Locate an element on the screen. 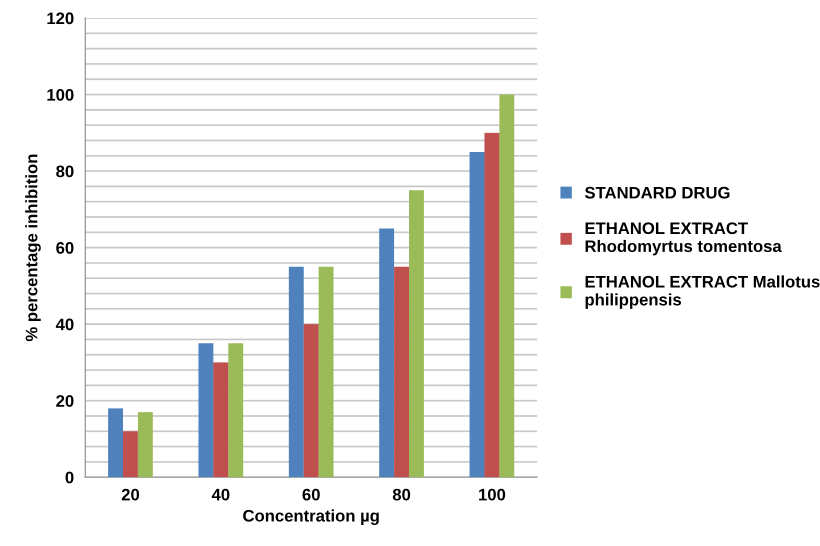 Image resolution: width=820 pixels, height=546 pixels. y-tick-label: 60 is located at coordinates (65, 248).